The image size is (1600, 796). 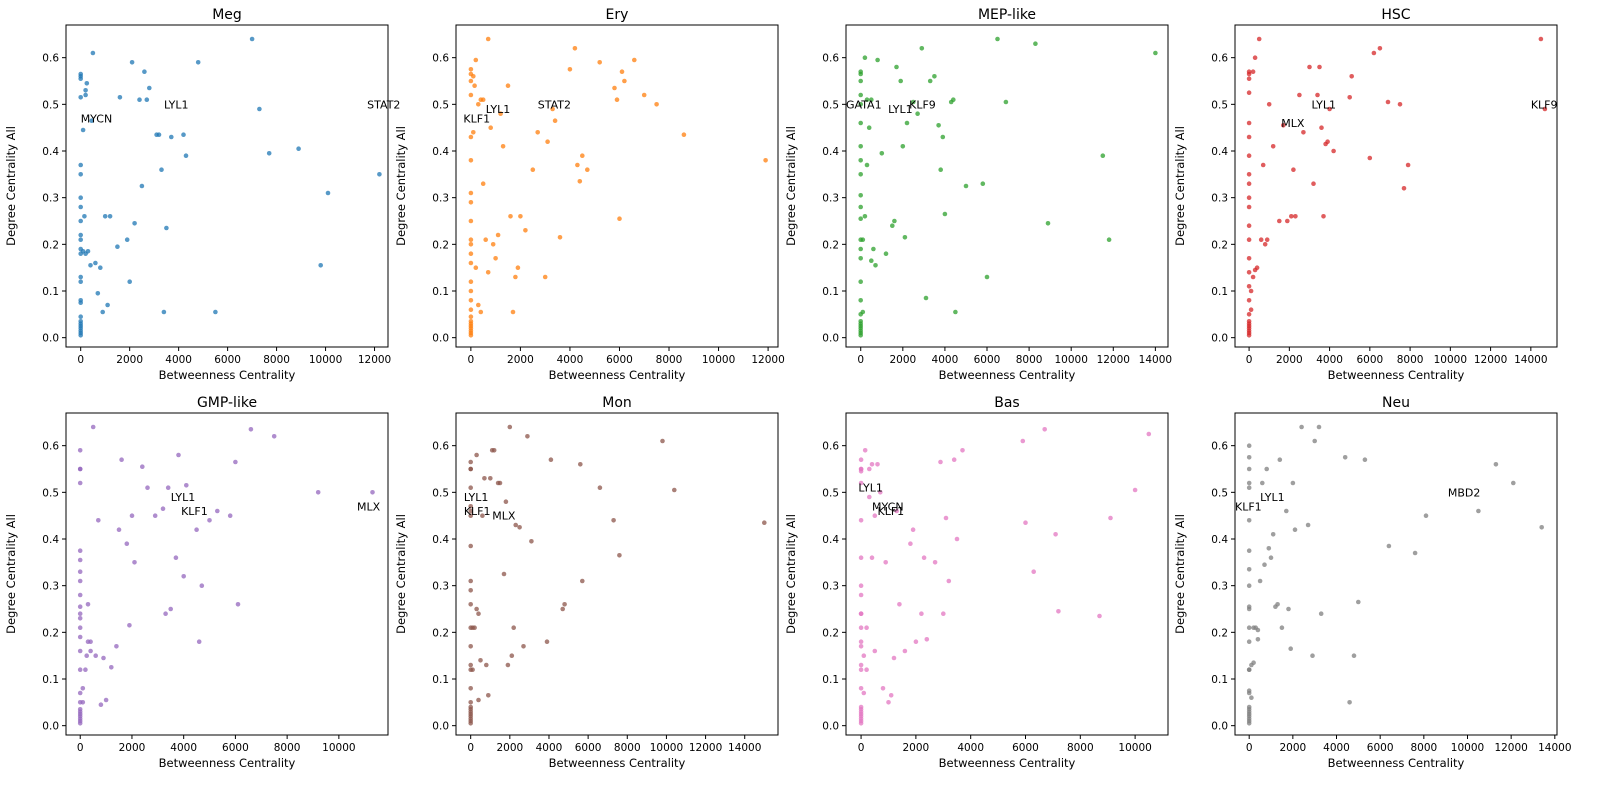 I want to click on panel-title: MEP-like, so click(x=1007, y=15).